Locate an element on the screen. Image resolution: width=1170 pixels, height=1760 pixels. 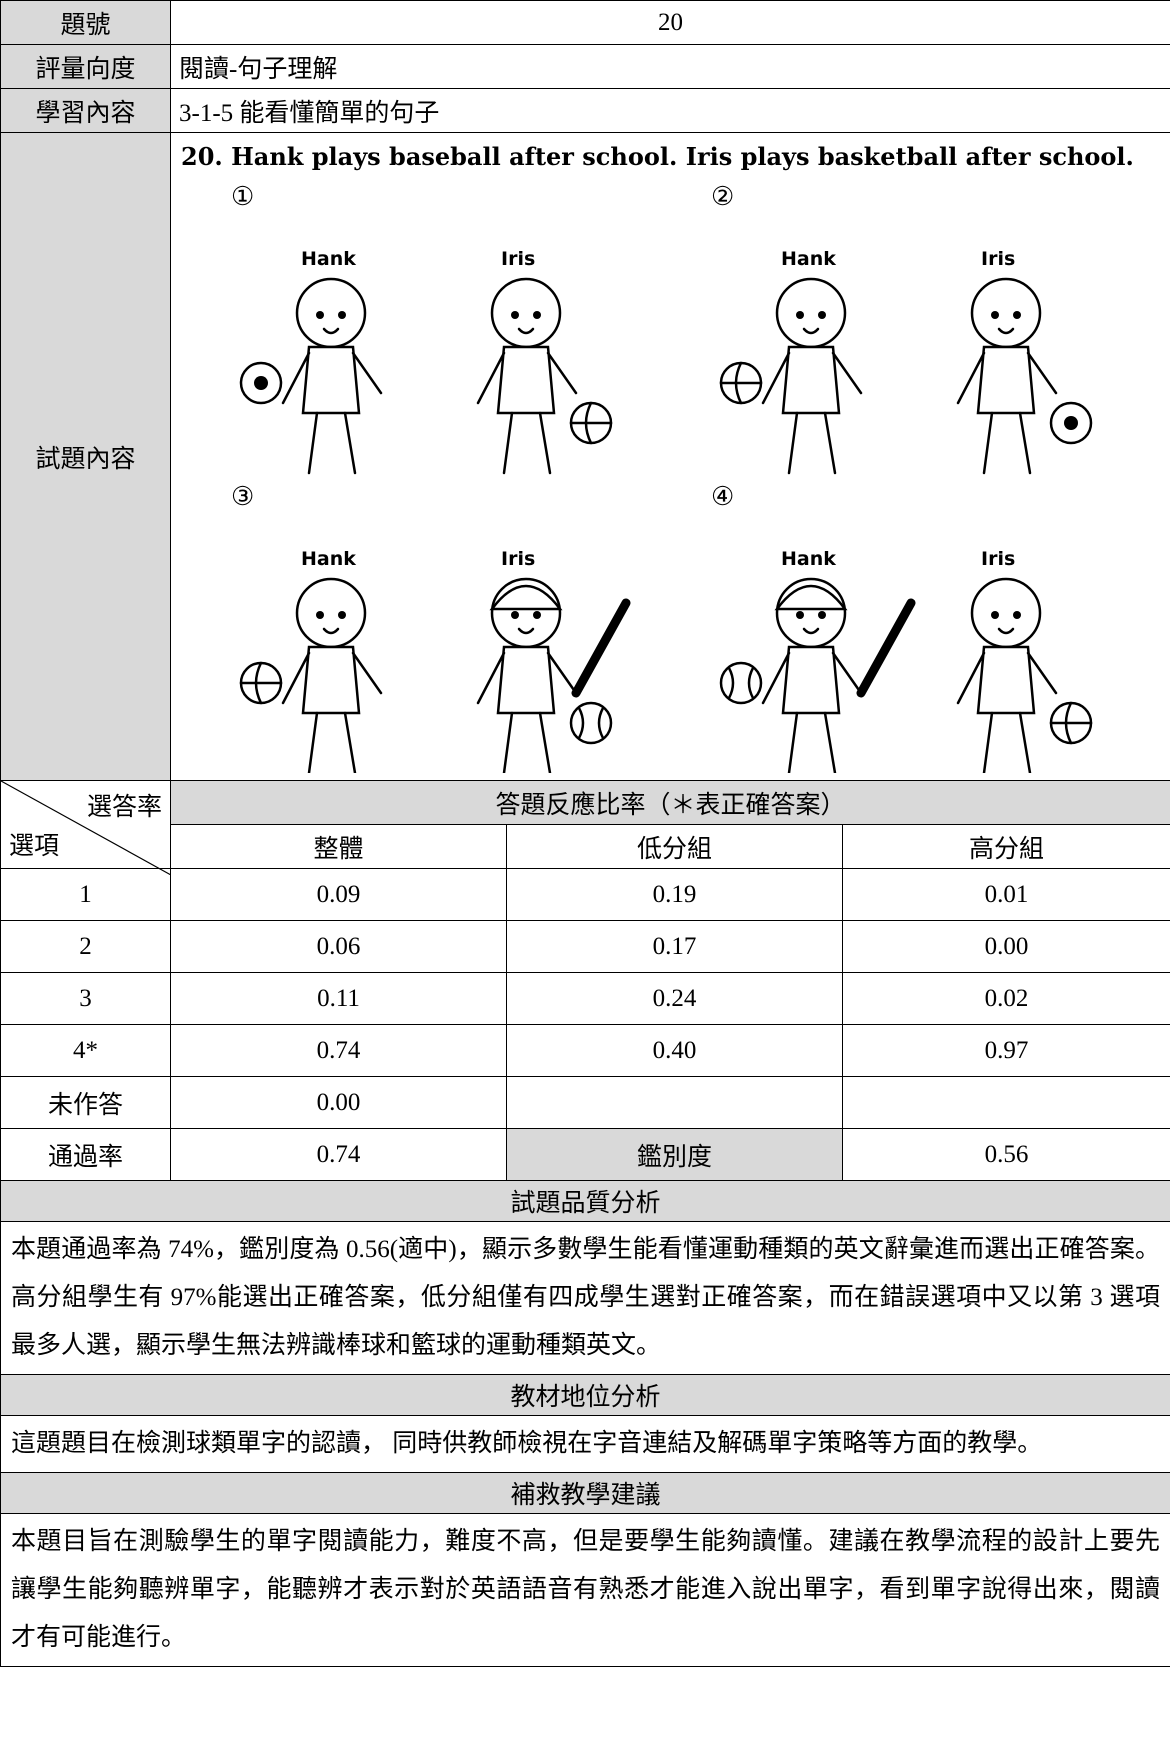
column-header: 高分組 is located at coordinates (1006, 846).